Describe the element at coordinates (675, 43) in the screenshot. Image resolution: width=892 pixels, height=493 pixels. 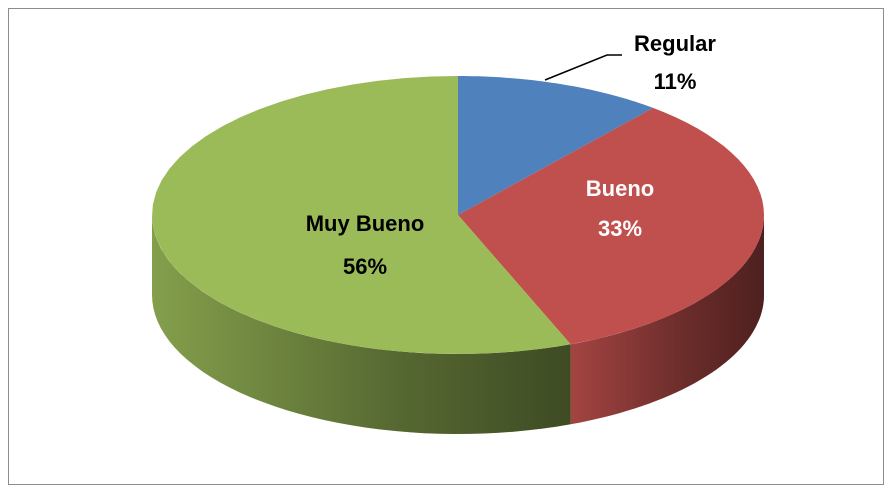
I see `slice-label: Regular` at that location.